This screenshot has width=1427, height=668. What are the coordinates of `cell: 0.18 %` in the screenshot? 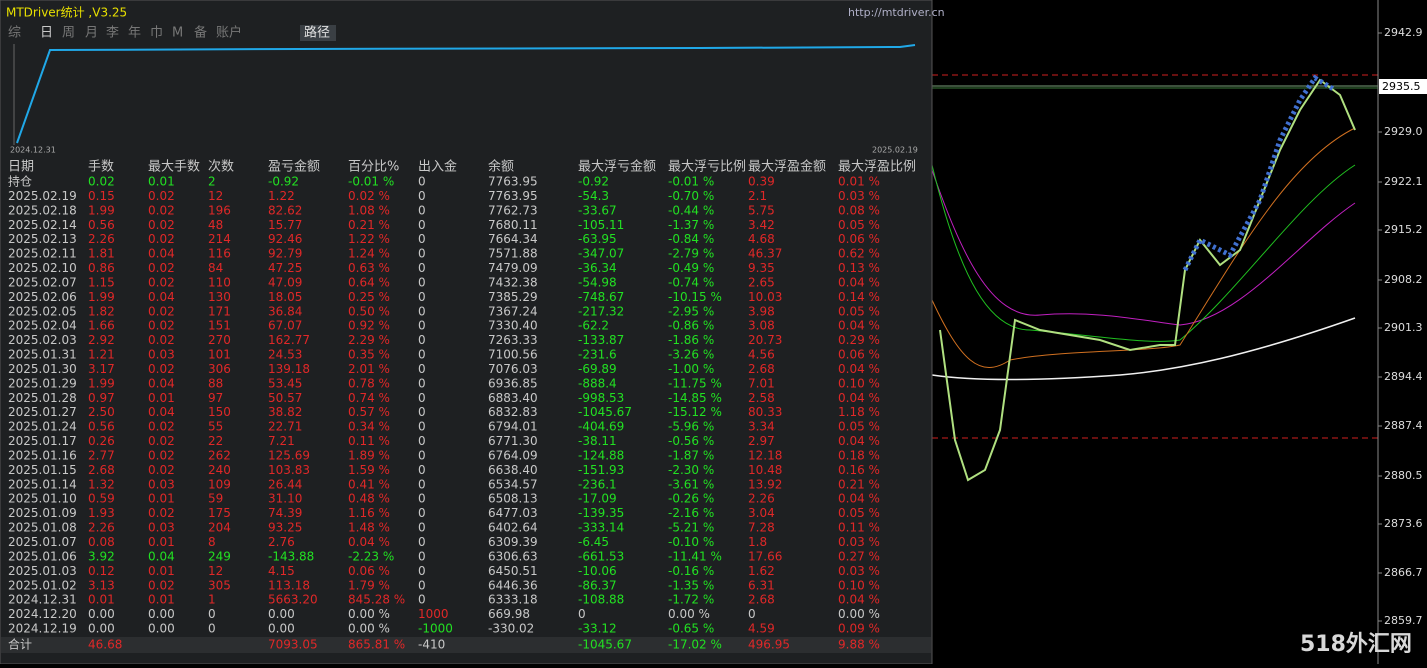 It's located at (859, 455).